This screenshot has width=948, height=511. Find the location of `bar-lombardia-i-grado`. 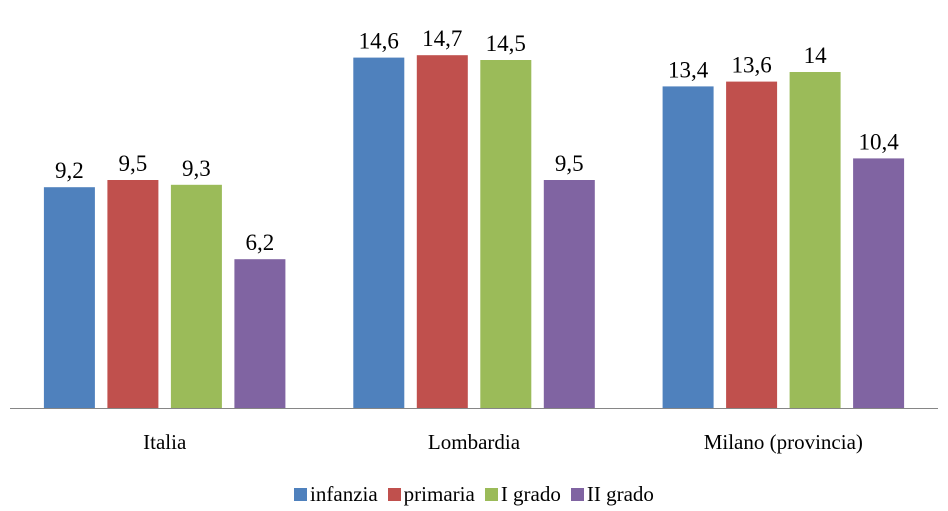

bar-lombardia-i-grado is located at coordinates (505, 234).